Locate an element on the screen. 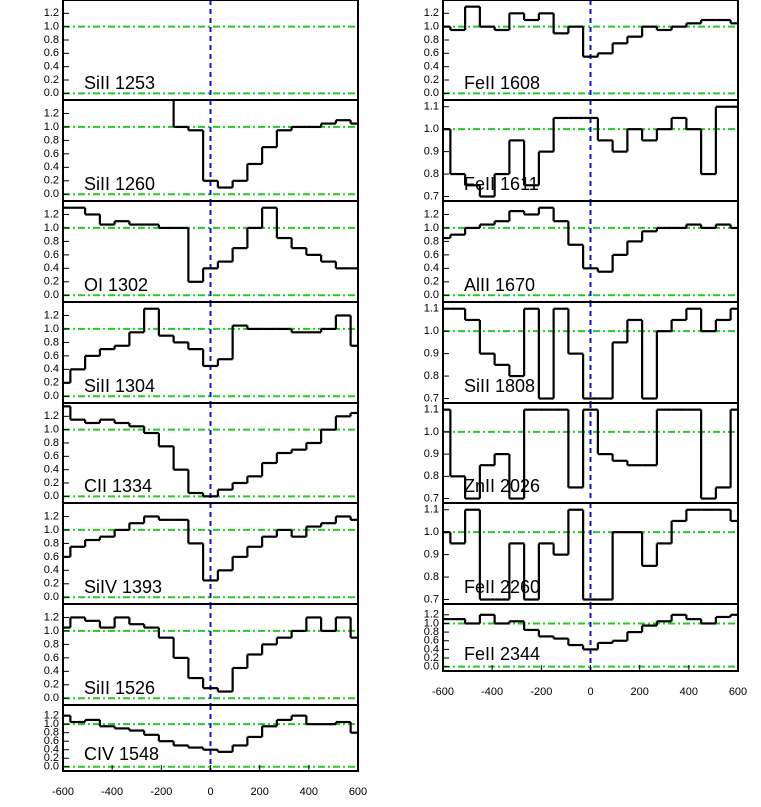  panel-title: OI 1302 is located at coordinates (116, 285).